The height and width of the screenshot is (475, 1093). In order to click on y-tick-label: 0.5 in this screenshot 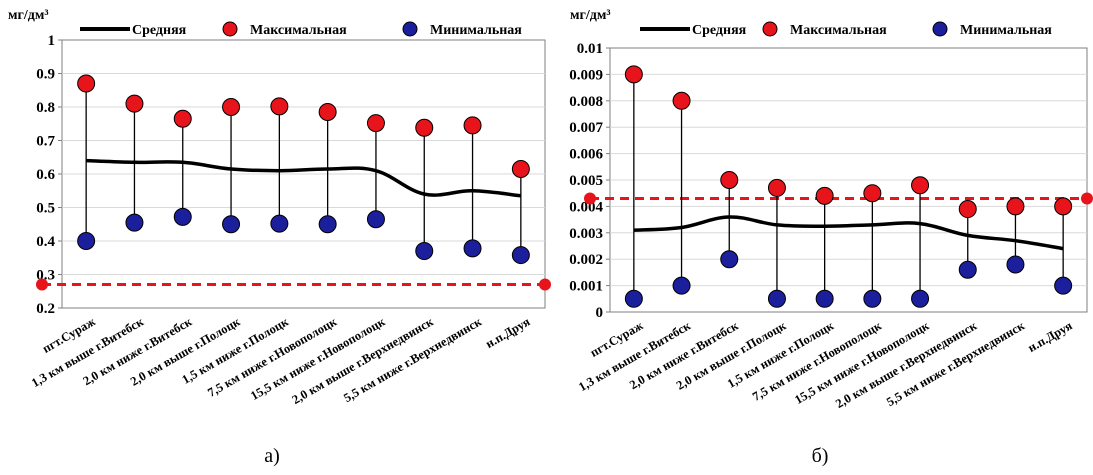, I will do `click(45, 209)`.